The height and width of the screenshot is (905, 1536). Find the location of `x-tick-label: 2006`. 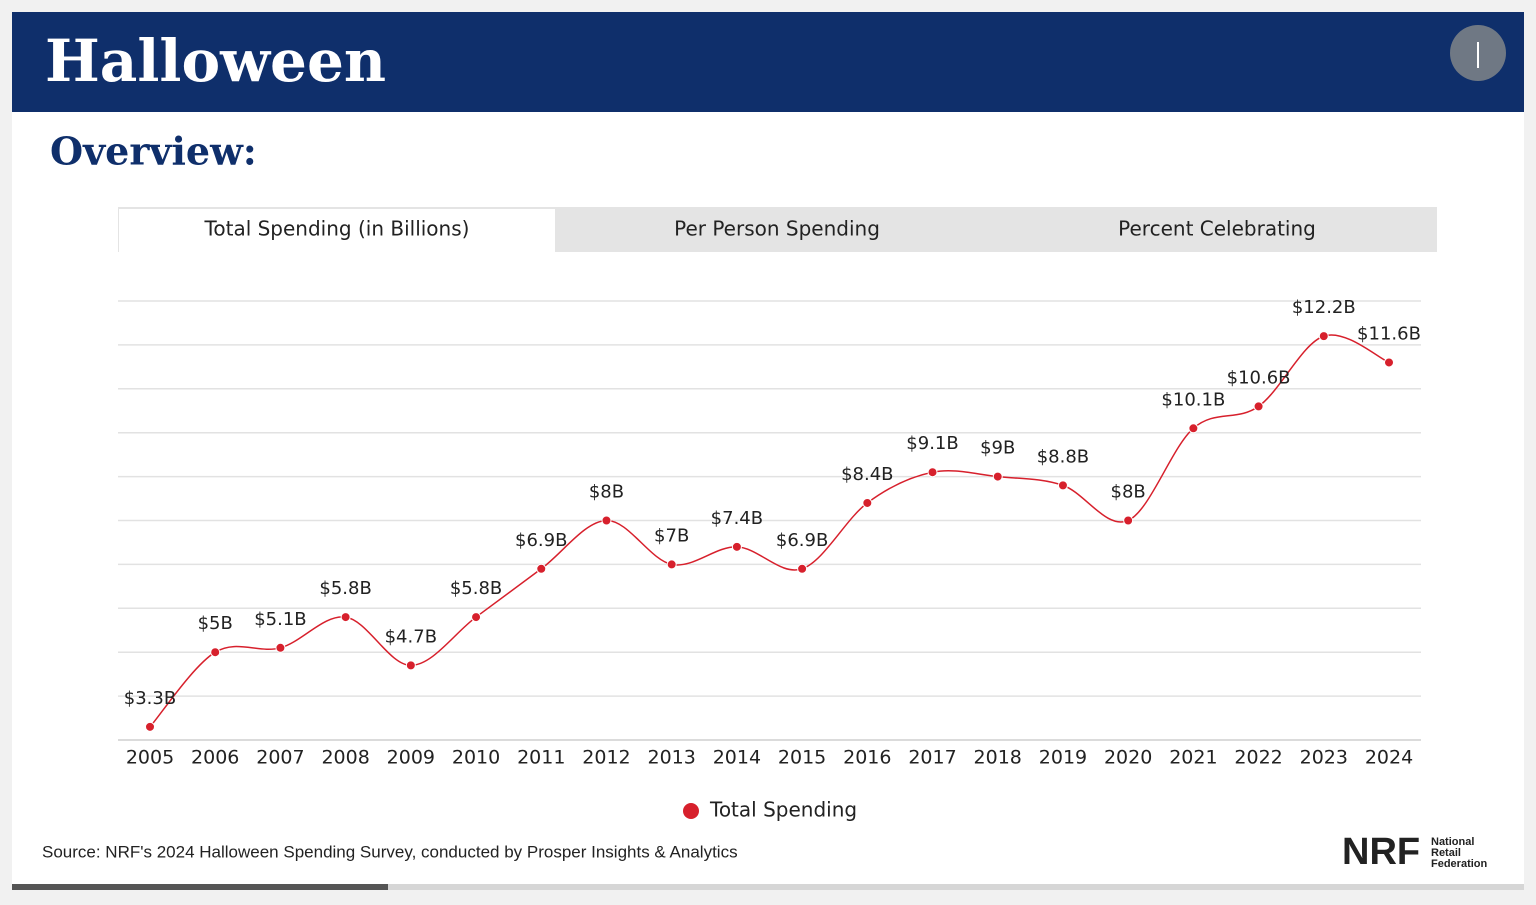

x-tick-label: 2006 is located at coordinates (215, 758).